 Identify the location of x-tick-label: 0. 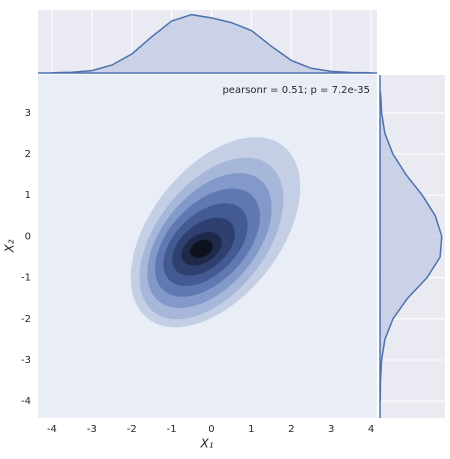
(211, 429).